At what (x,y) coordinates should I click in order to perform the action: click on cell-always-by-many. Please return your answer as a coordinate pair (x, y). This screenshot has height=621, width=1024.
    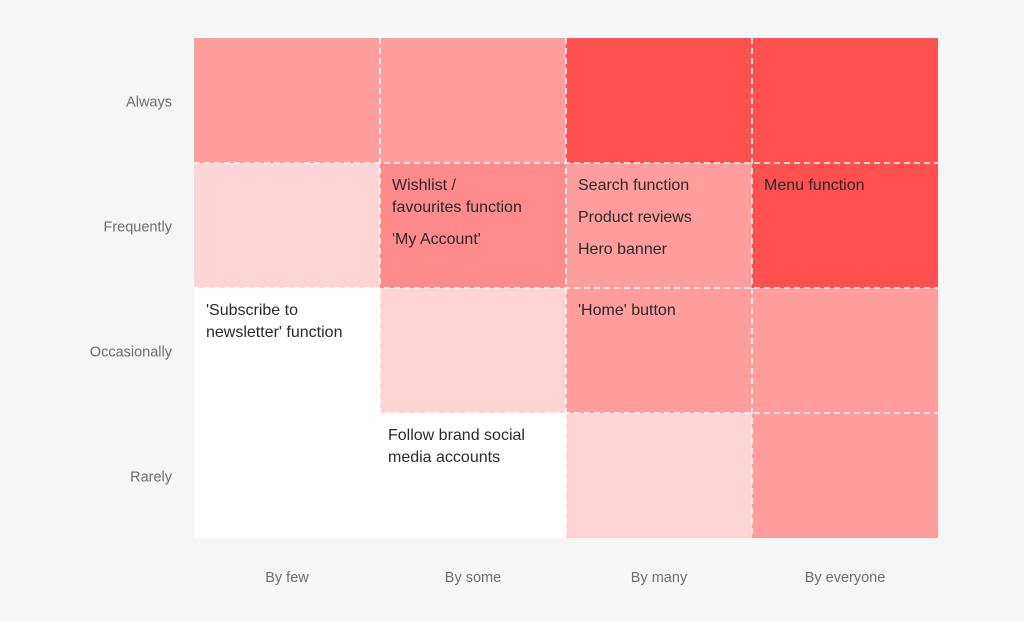
    Looking at the image, I should click on (659, 100).